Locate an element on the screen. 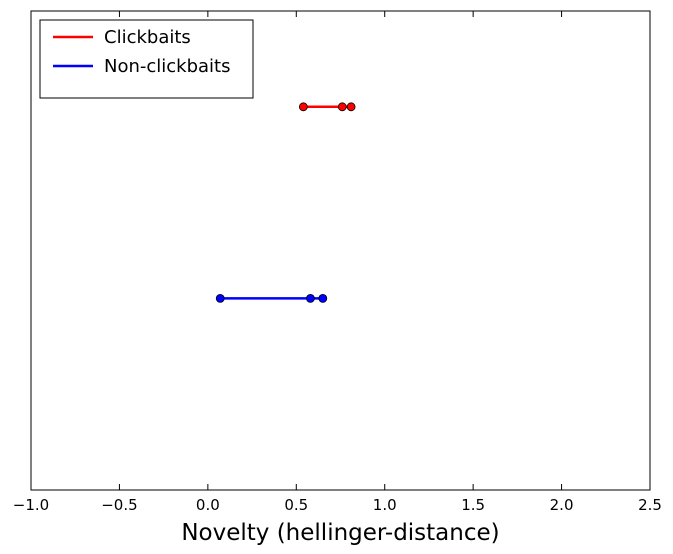 This screenshot has width=673, height=554. x-tick-label: −1.0 is located at coordinates (31, 505).